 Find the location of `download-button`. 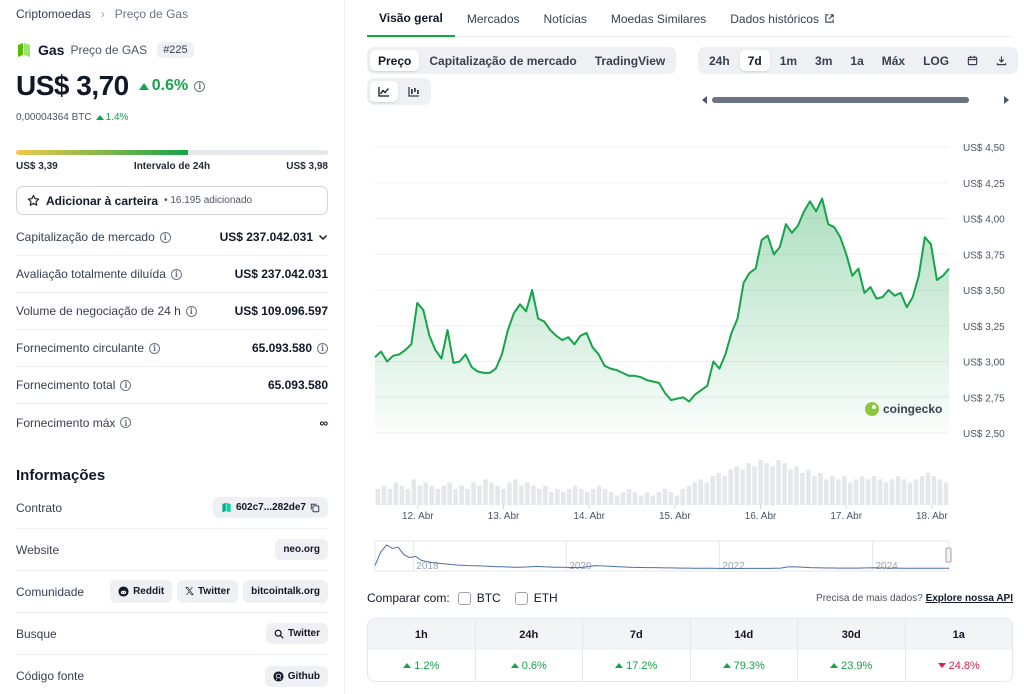

download-button is located at coordinates (1001, 60).